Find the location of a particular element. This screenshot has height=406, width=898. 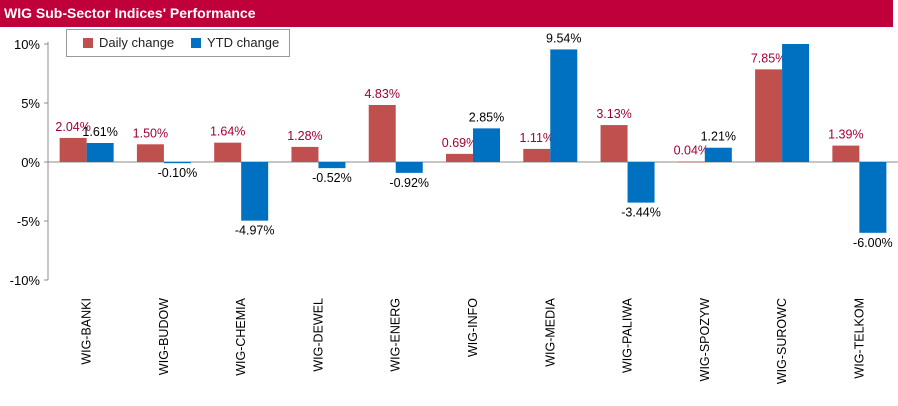

legend: Daily change YTD change is located at coordinates (178, 43).